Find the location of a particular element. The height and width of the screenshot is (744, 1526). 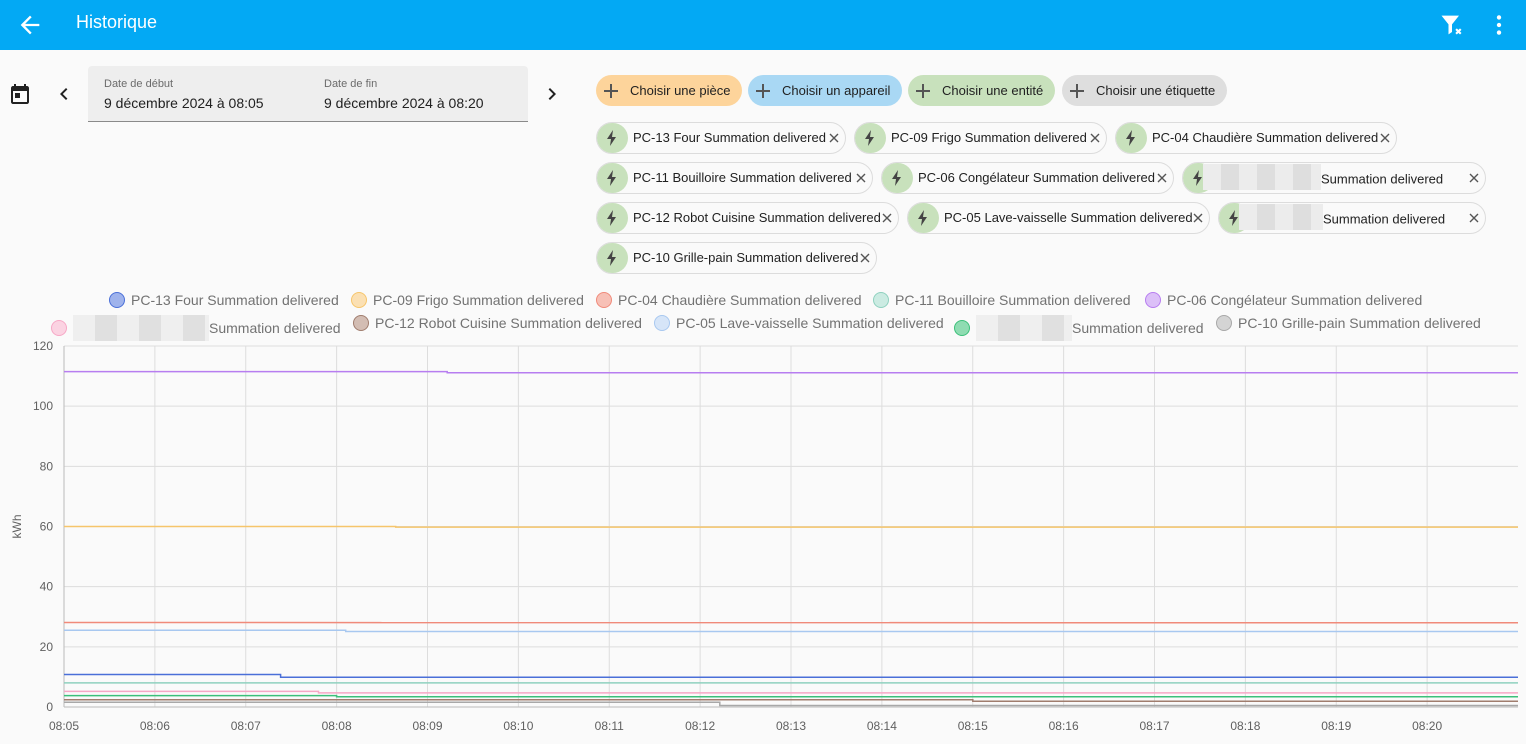

y-tick-label: 100 is located at coordinates (43, 406).